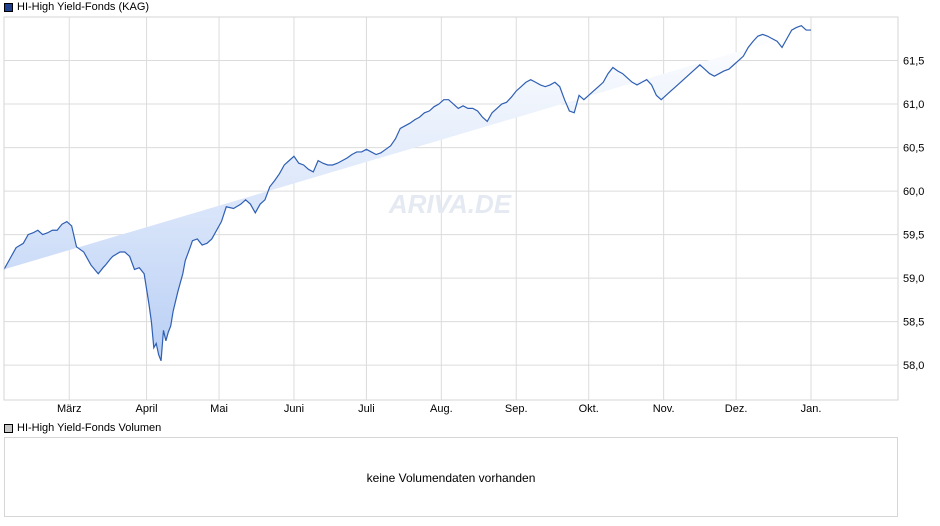  What do you see at coordinates (69, 409) in the screenshot?
I see `x-tick-label: März` at bounding box center [69, 409].